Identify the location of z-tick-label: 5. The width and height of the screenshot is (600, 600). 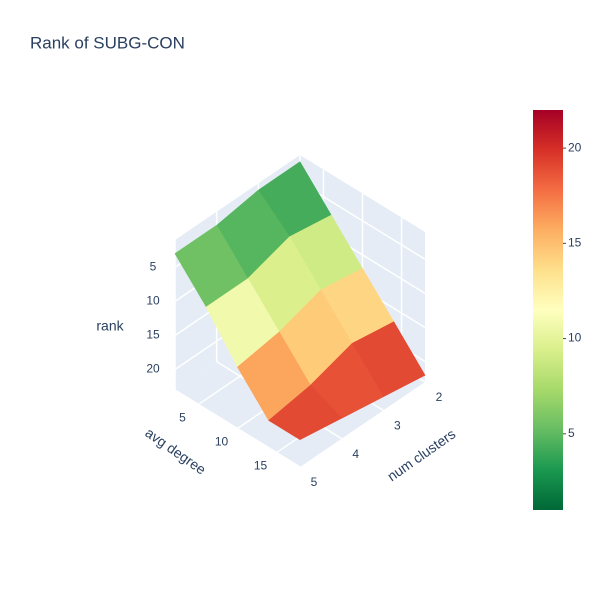
(153, 266).